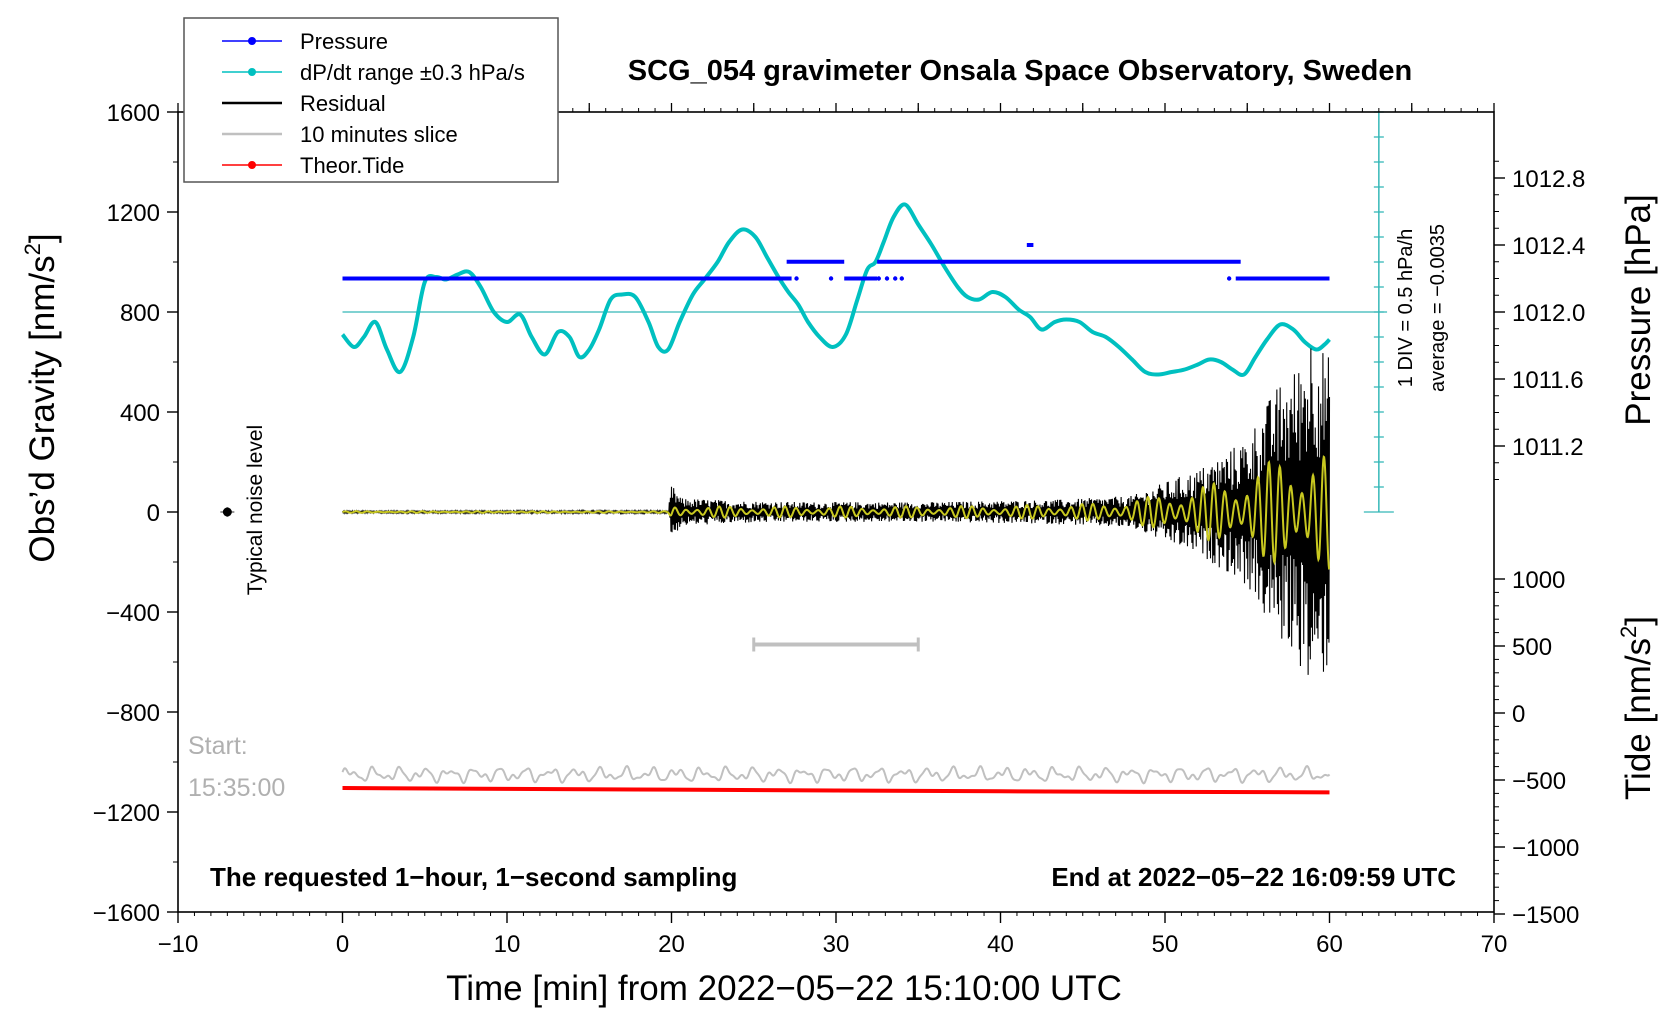 This screenshot has width=1676, height=1020. What do you see at coordinates (140, 313) in the screenshot?
I see `y-tick-label: 800` at bounding box center [140, 313].